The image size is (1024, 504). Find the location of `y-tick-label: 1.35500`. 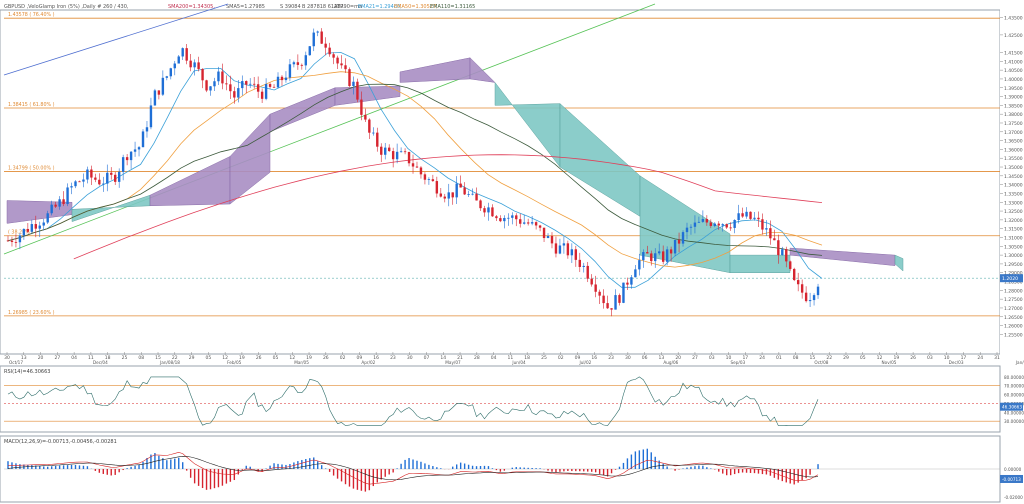

y-tick-label: 1.35500 is located at coordinates (1013, 159).